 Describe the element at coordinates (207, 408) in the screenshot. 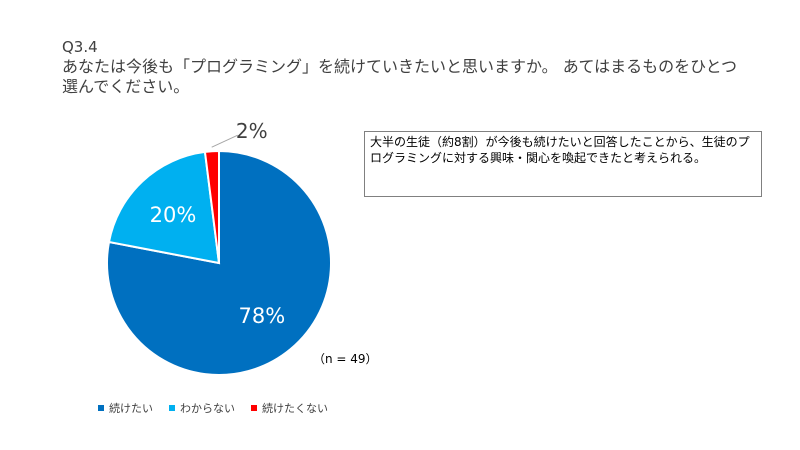

I see `legend-label: わからない` at that location.